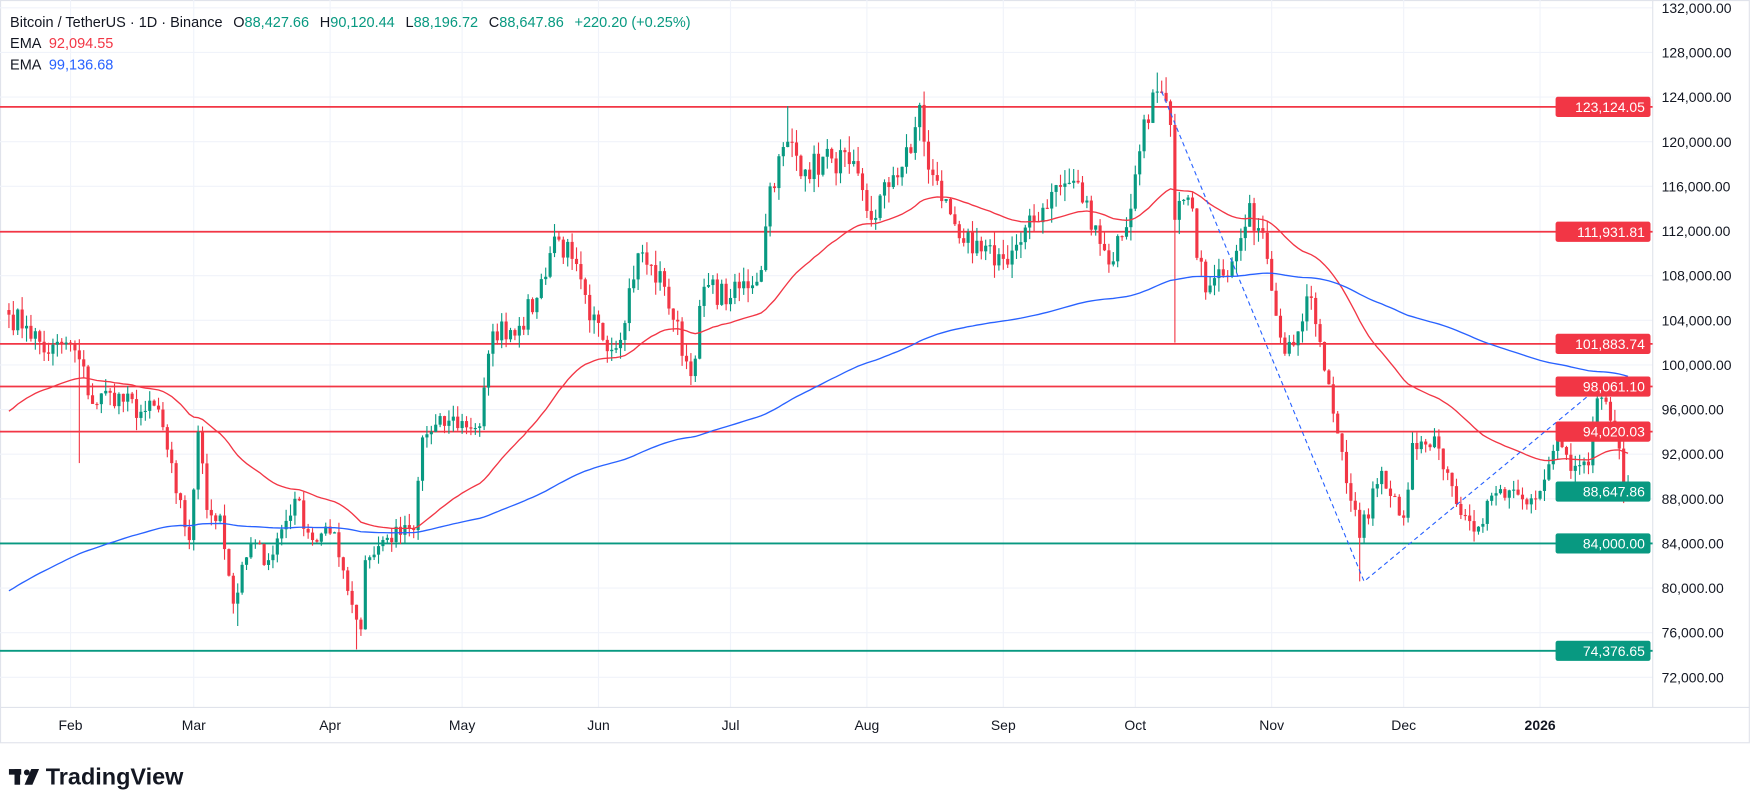 The image size is (1751, 811). I want to click on low-value: 88,196.72, so click(446, 23).